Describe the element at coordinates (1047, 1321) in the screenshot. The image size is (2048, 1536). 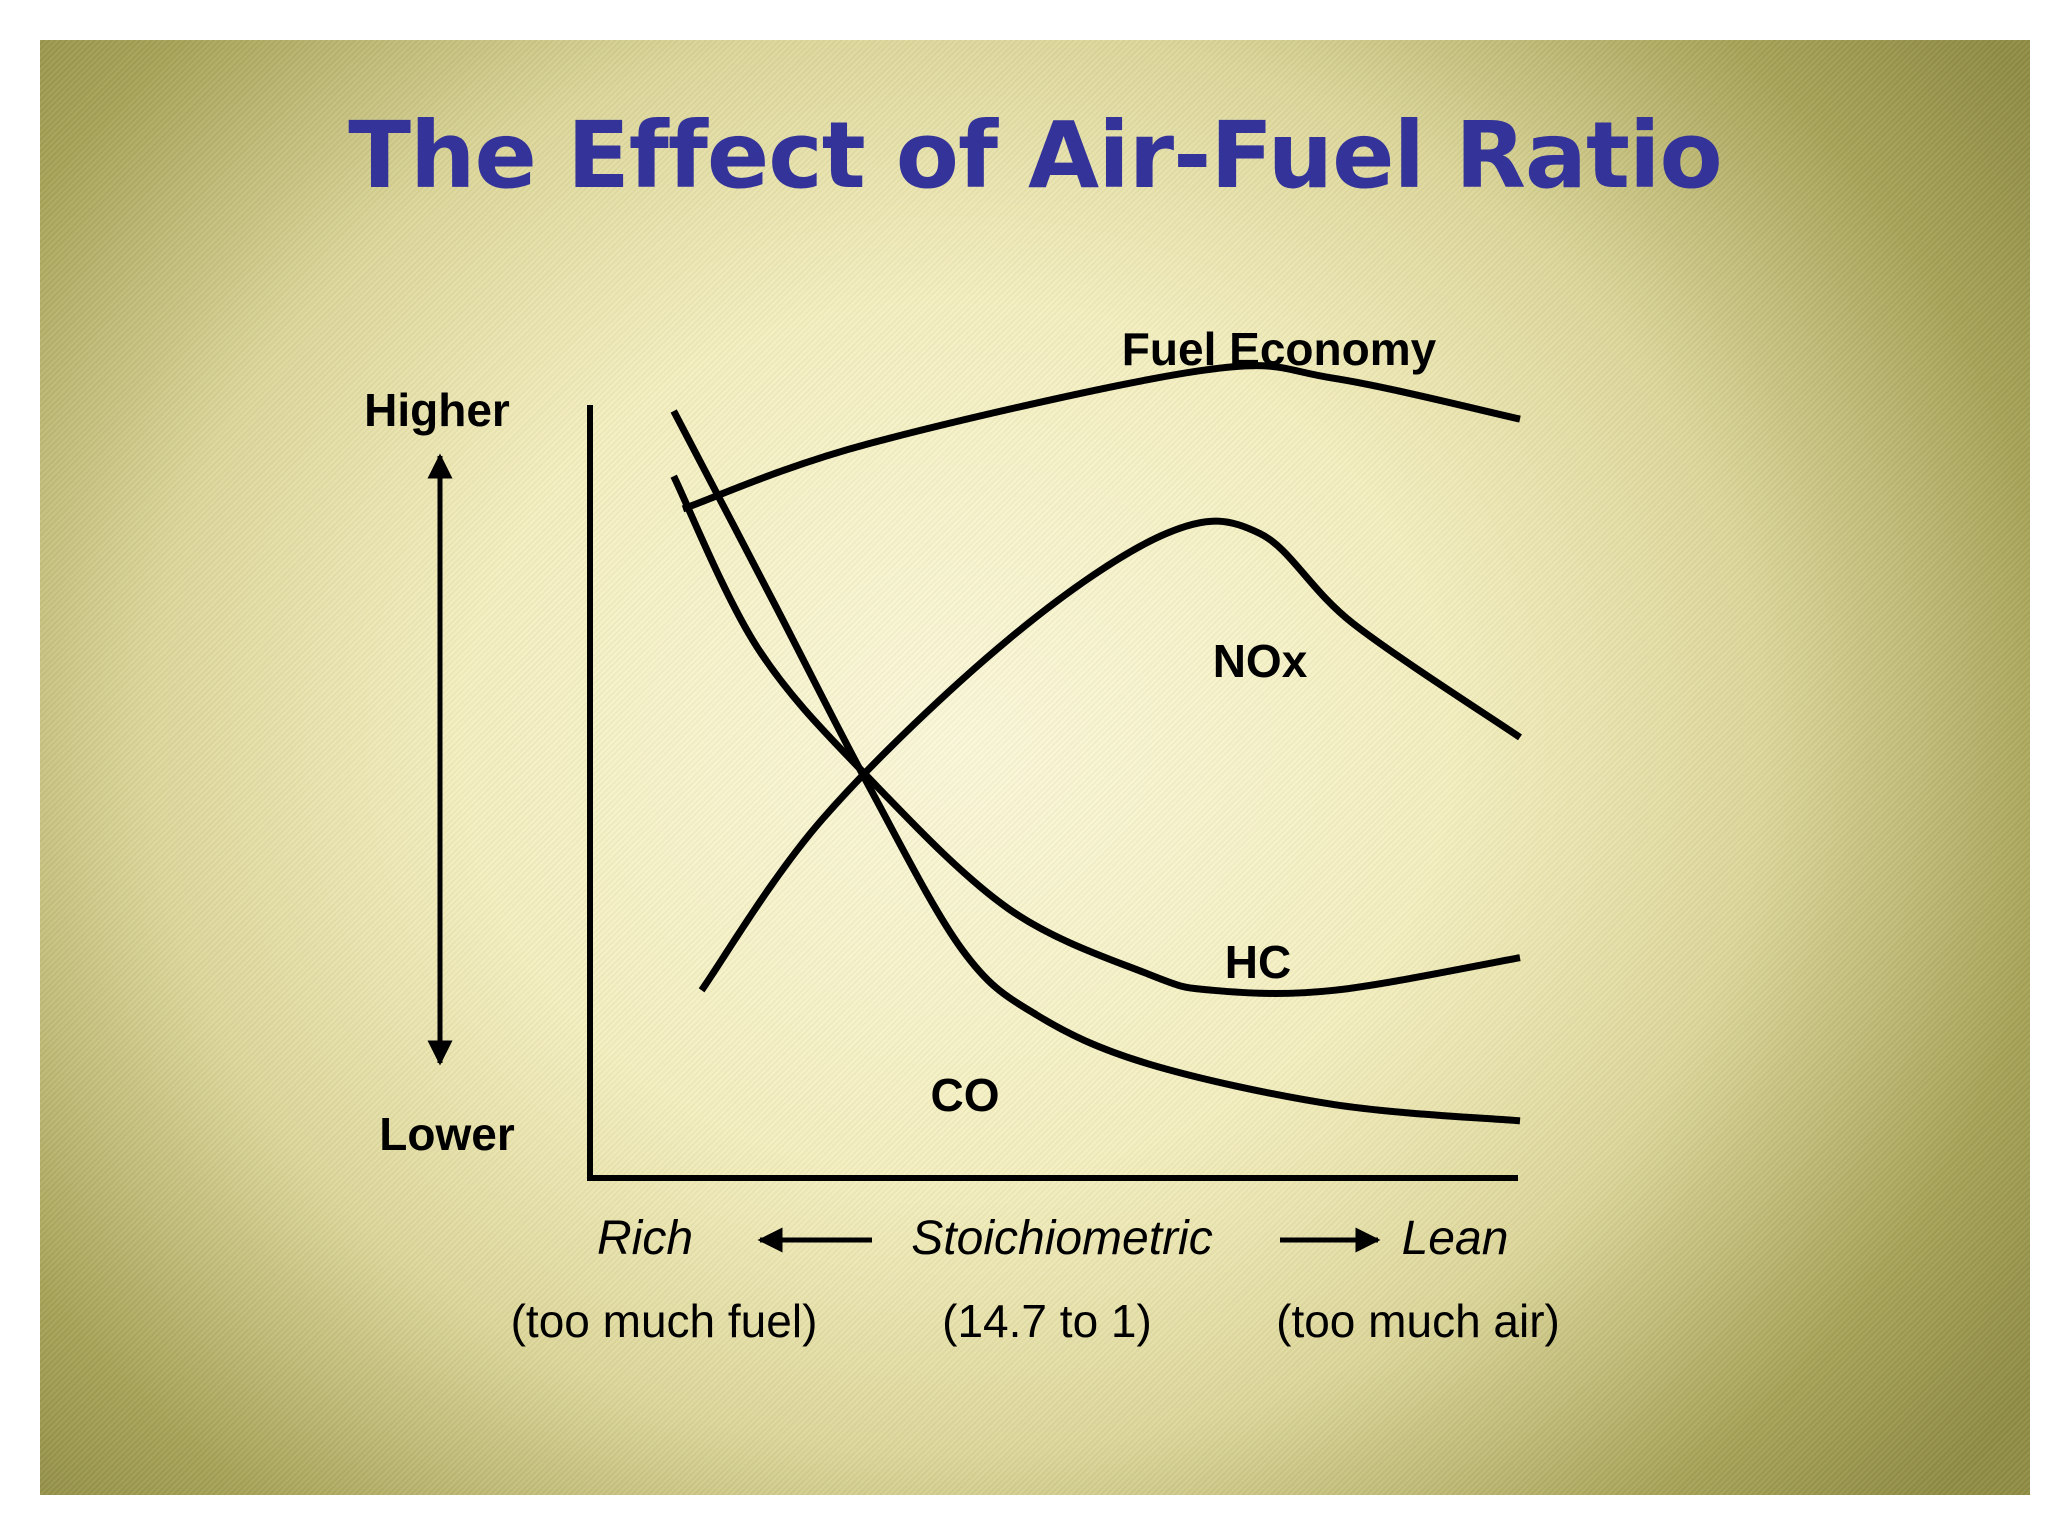
I see `x-note-stoichiometric: (14.7 to 1)` at that location.